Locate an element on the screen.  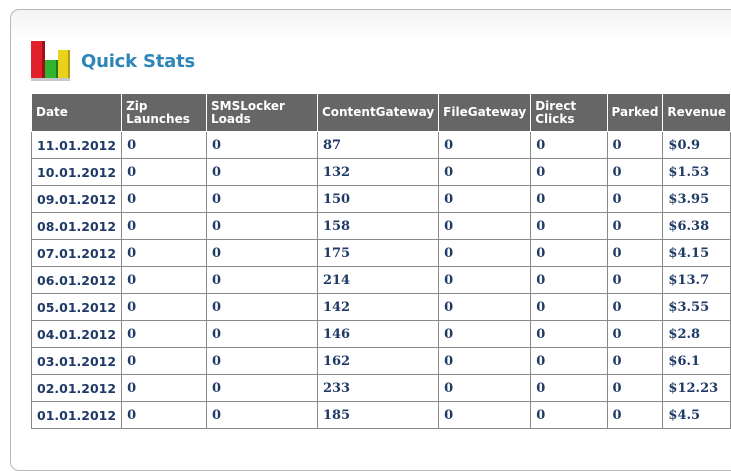
table-row: 06.01.2012 0 0 214 0 0 0 $13.7 is located at coordinates (380, 280).